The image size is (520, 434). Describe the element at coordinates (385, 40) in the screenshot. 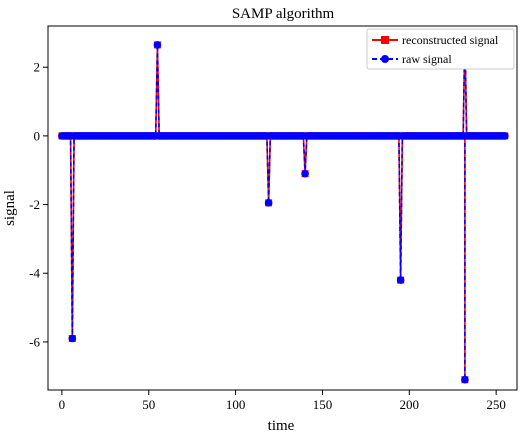

I see `legend-marker-reconstructed` at that location.